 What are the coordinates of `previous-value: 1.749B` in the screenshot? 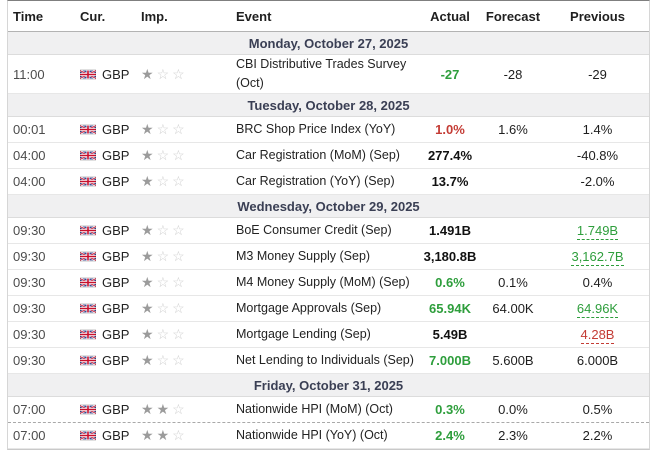 It's located at (597, 231).